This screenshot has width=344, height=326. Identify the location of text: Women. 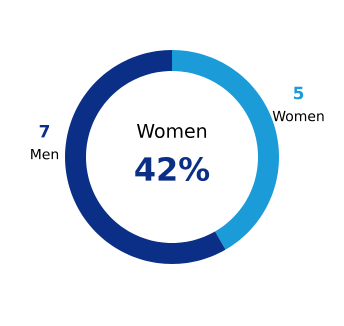
(171, 131).